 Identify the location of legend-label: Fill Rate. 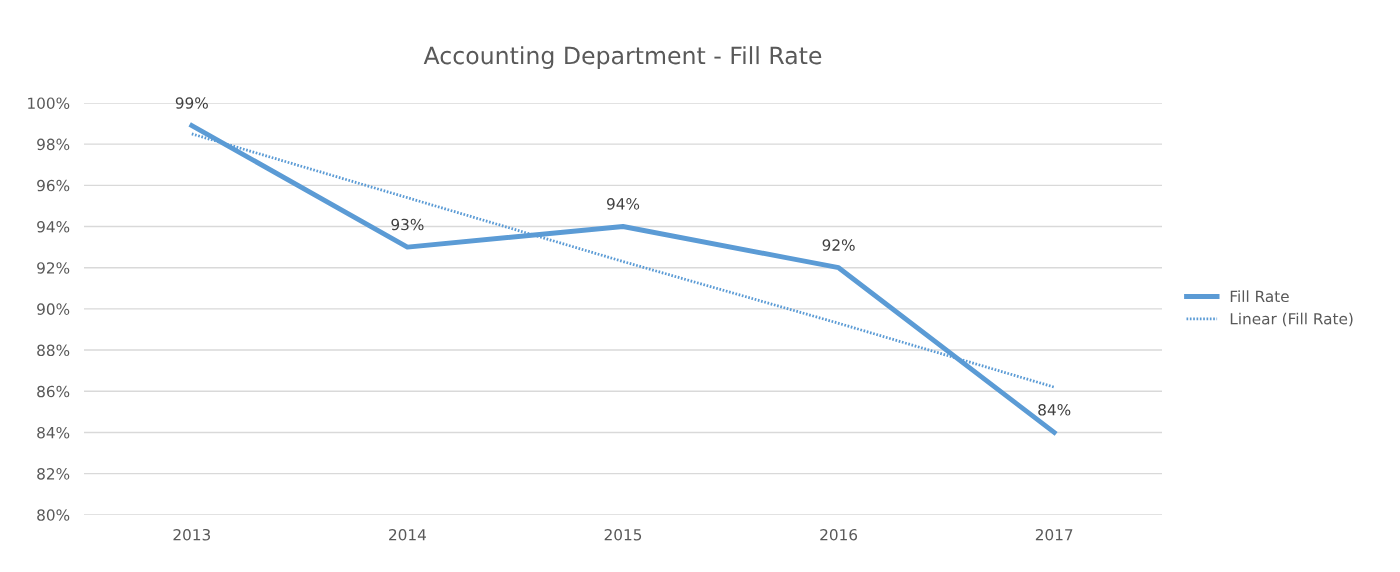
(1259, 296).